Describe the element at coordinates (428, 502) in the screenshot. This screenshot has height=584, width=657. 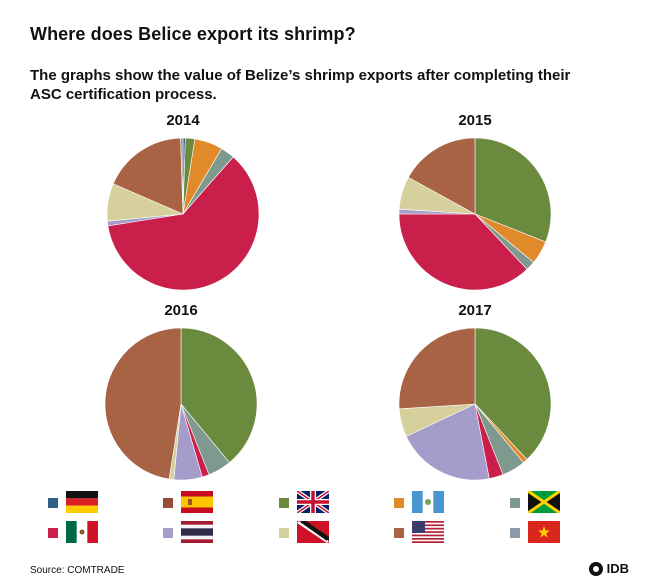
I see `guatemala-flag-icon` at that location.